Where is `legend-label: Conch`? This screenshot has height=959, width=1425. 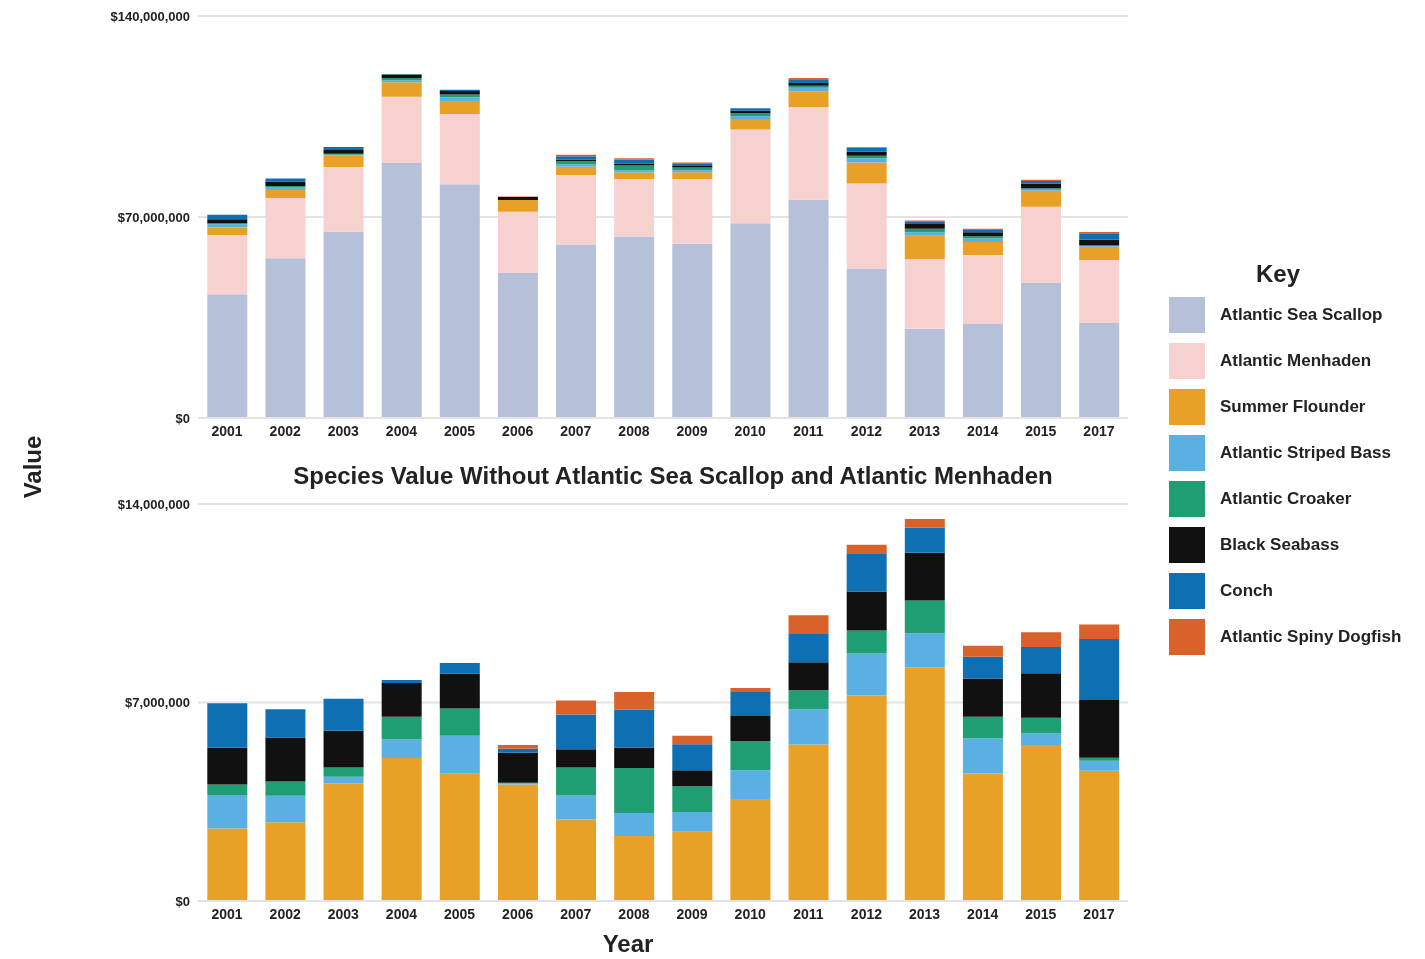
legend-label: Conch is located at coordinates (1247, 591).